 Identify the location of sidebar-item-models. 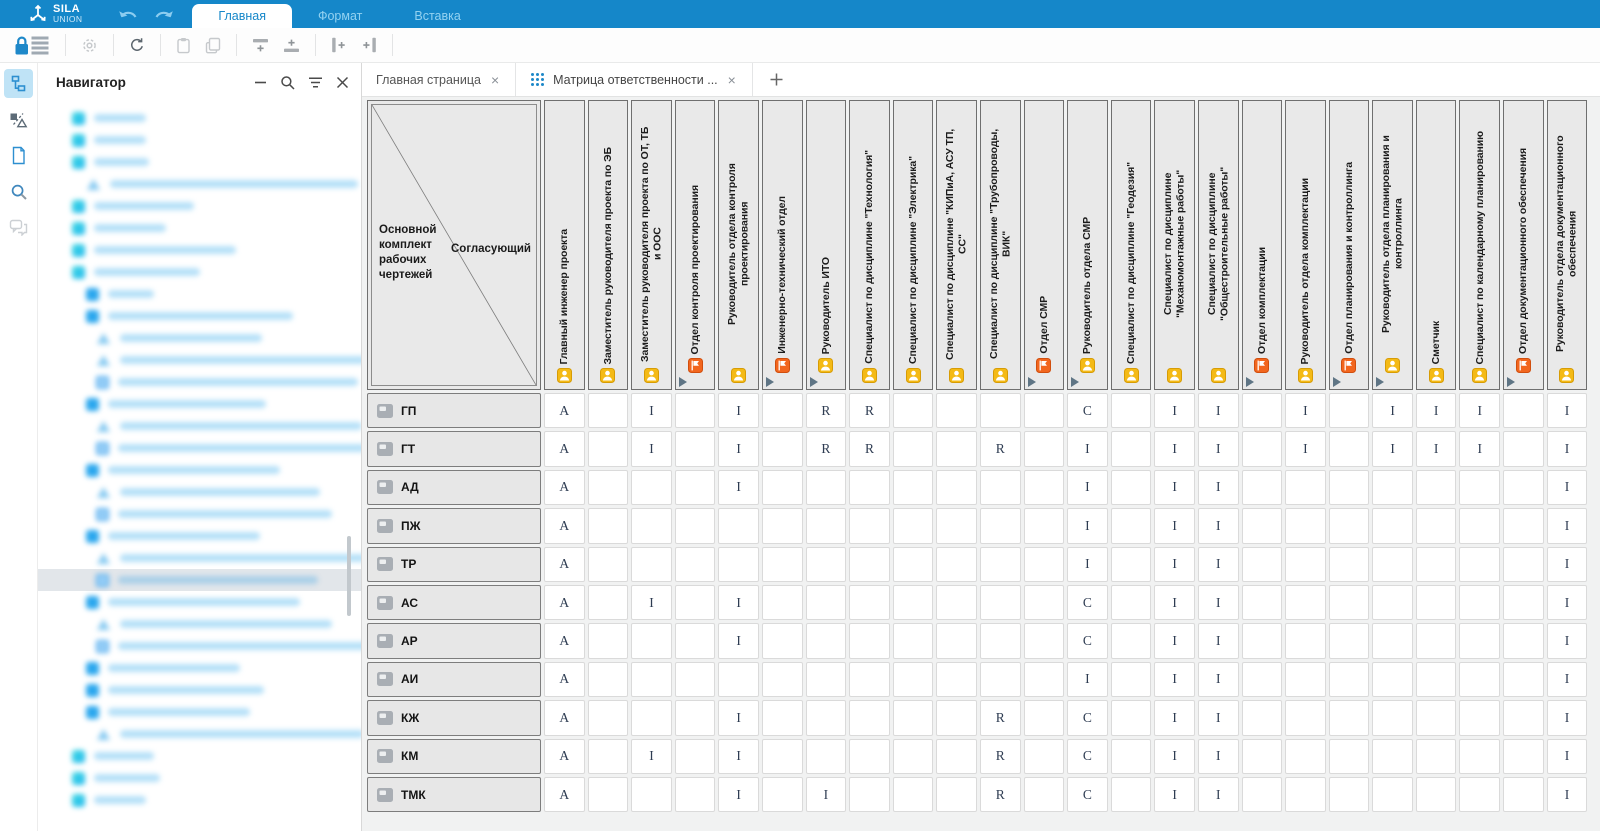
(18, 119).